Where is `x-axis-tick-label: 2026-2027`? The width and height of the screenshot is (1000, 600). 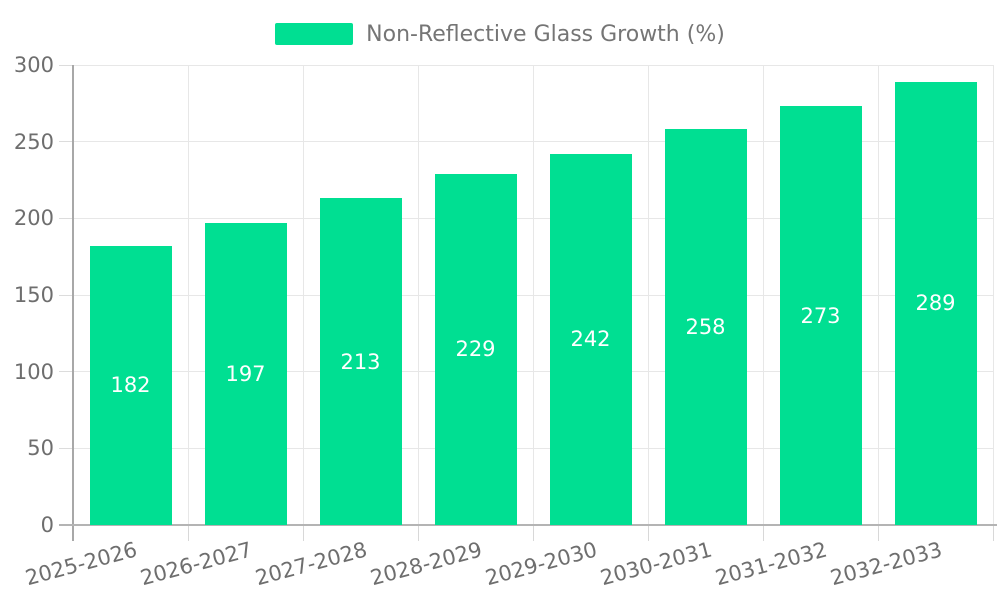 x-axis-tick-label: 2026-2027 is located at coordinates (196, 564).